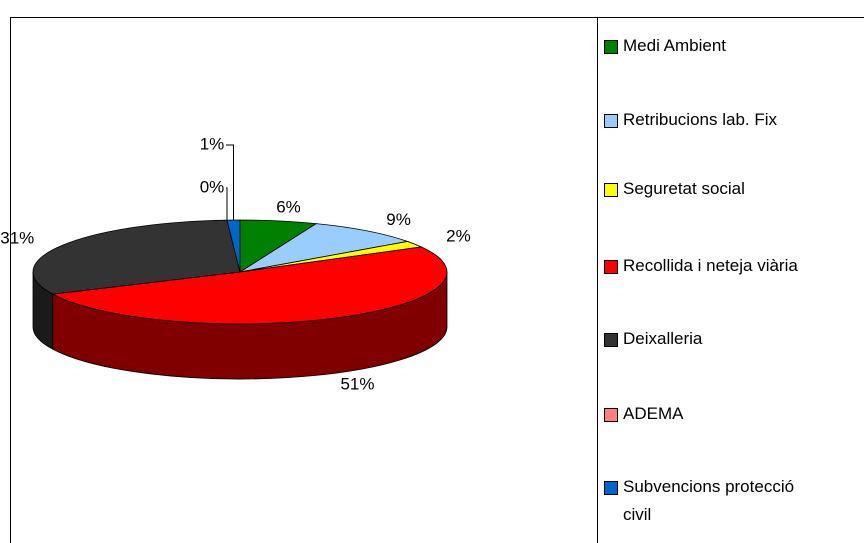  What do you see at coordinates (398, 219) in the screenshot?
I see `data-label: 9%` at bounding box center [398, 219].